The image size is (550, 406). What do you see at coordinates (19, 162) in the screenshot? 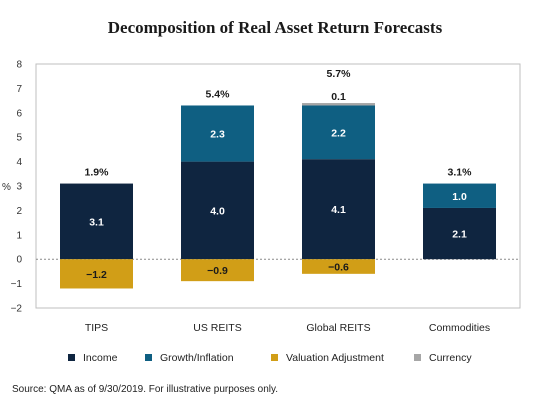
I see `y-tick-label: 4` at bounding box center [19, 162].